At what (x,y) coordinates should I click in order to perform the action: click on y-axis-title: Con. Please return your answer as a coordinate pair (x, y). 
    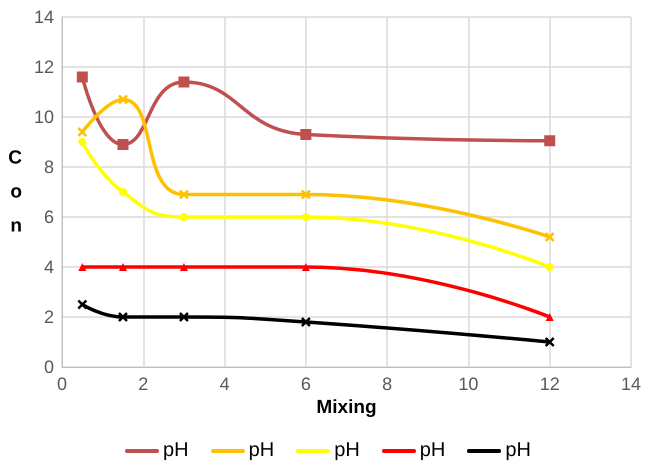
    Looking at the image, I should click on (15, 192).